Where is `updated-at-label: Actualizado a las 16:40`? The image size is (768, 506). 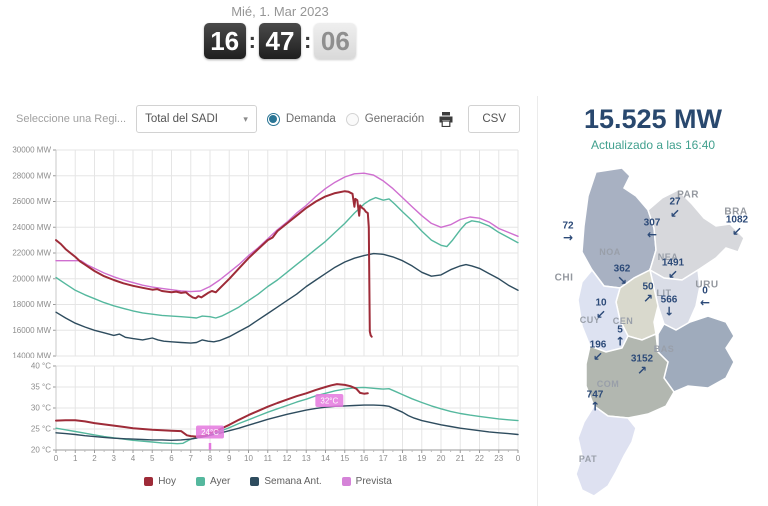 updated-at-label: Actualizado a las 16:40 is located at coordinates (653, 145).